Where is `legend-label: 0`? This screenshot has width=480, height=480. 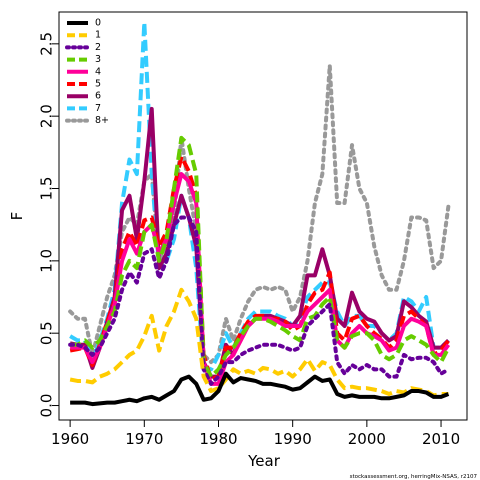
legend-label: 0 is located at coordinates (98, 23).